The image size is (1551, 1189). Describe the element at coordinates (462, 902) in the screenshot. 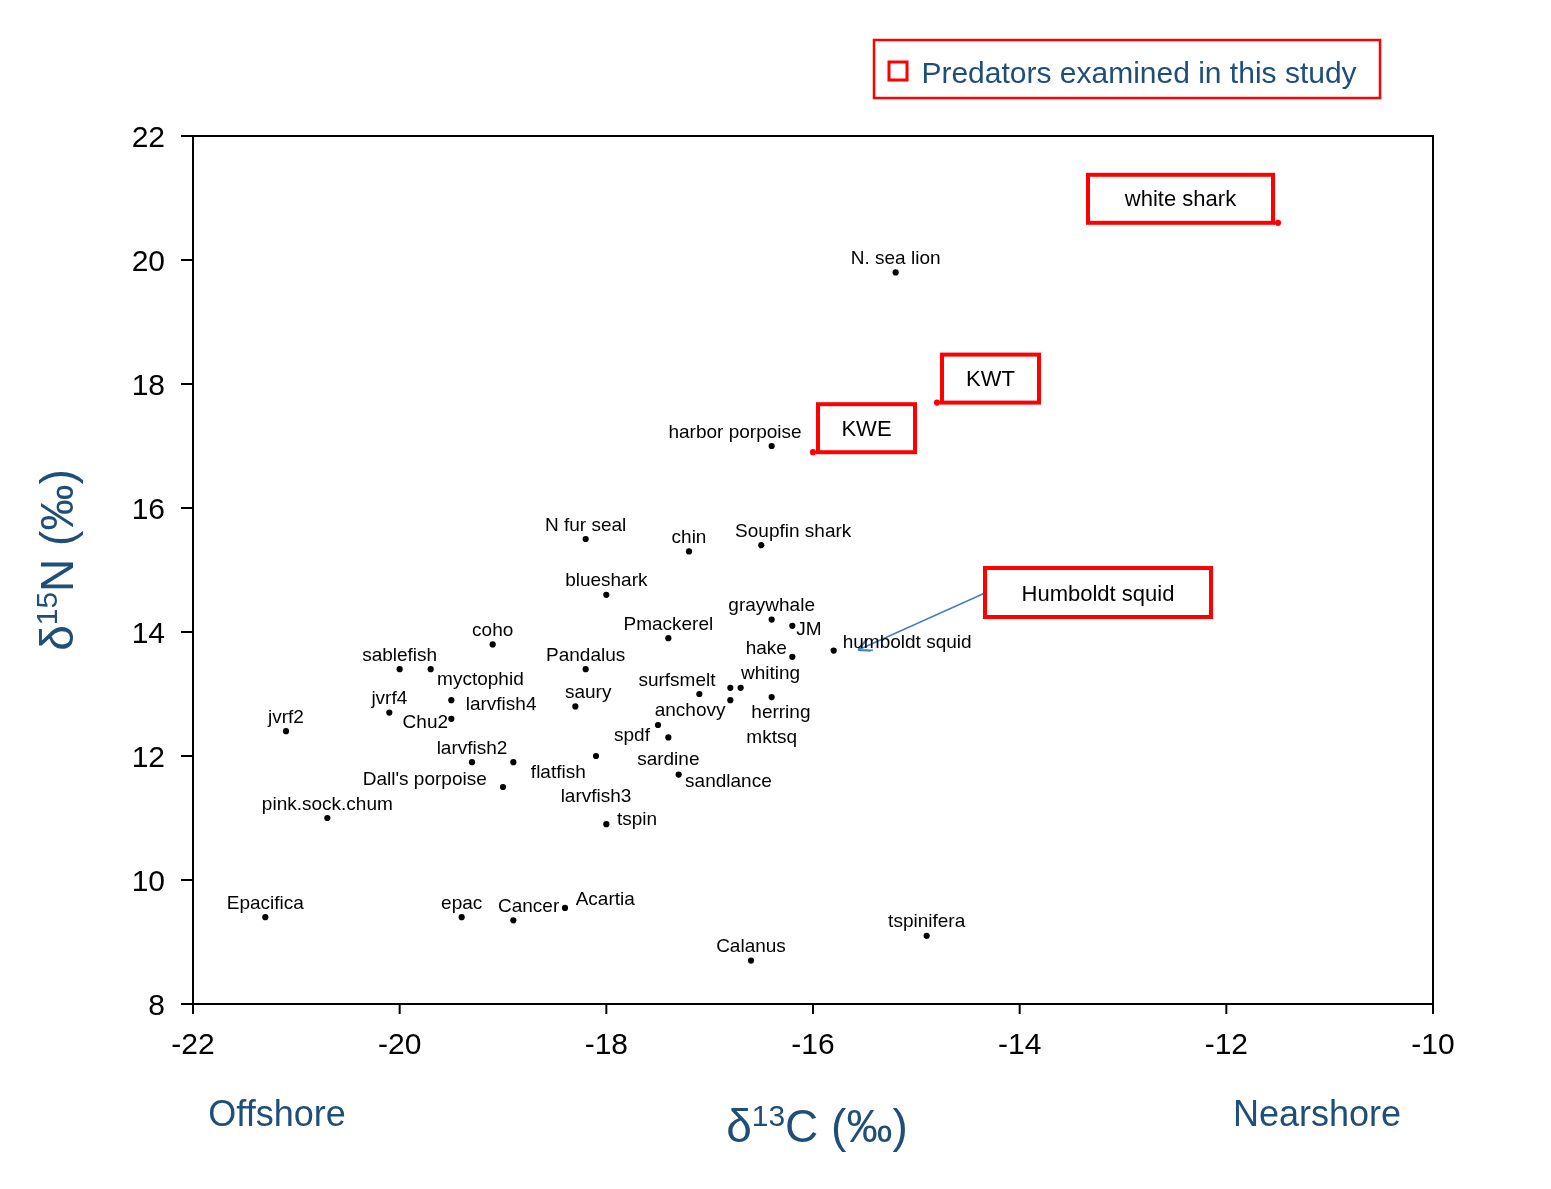

I see `data-label: epac` at that location.